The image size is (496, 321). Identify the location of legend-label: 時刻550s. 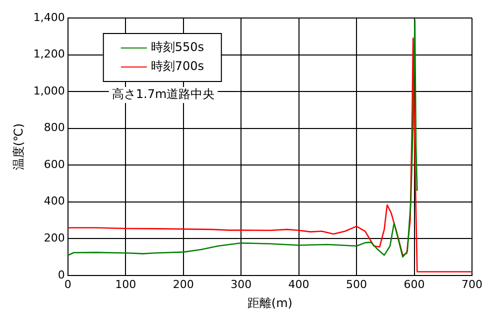
(177, 47).